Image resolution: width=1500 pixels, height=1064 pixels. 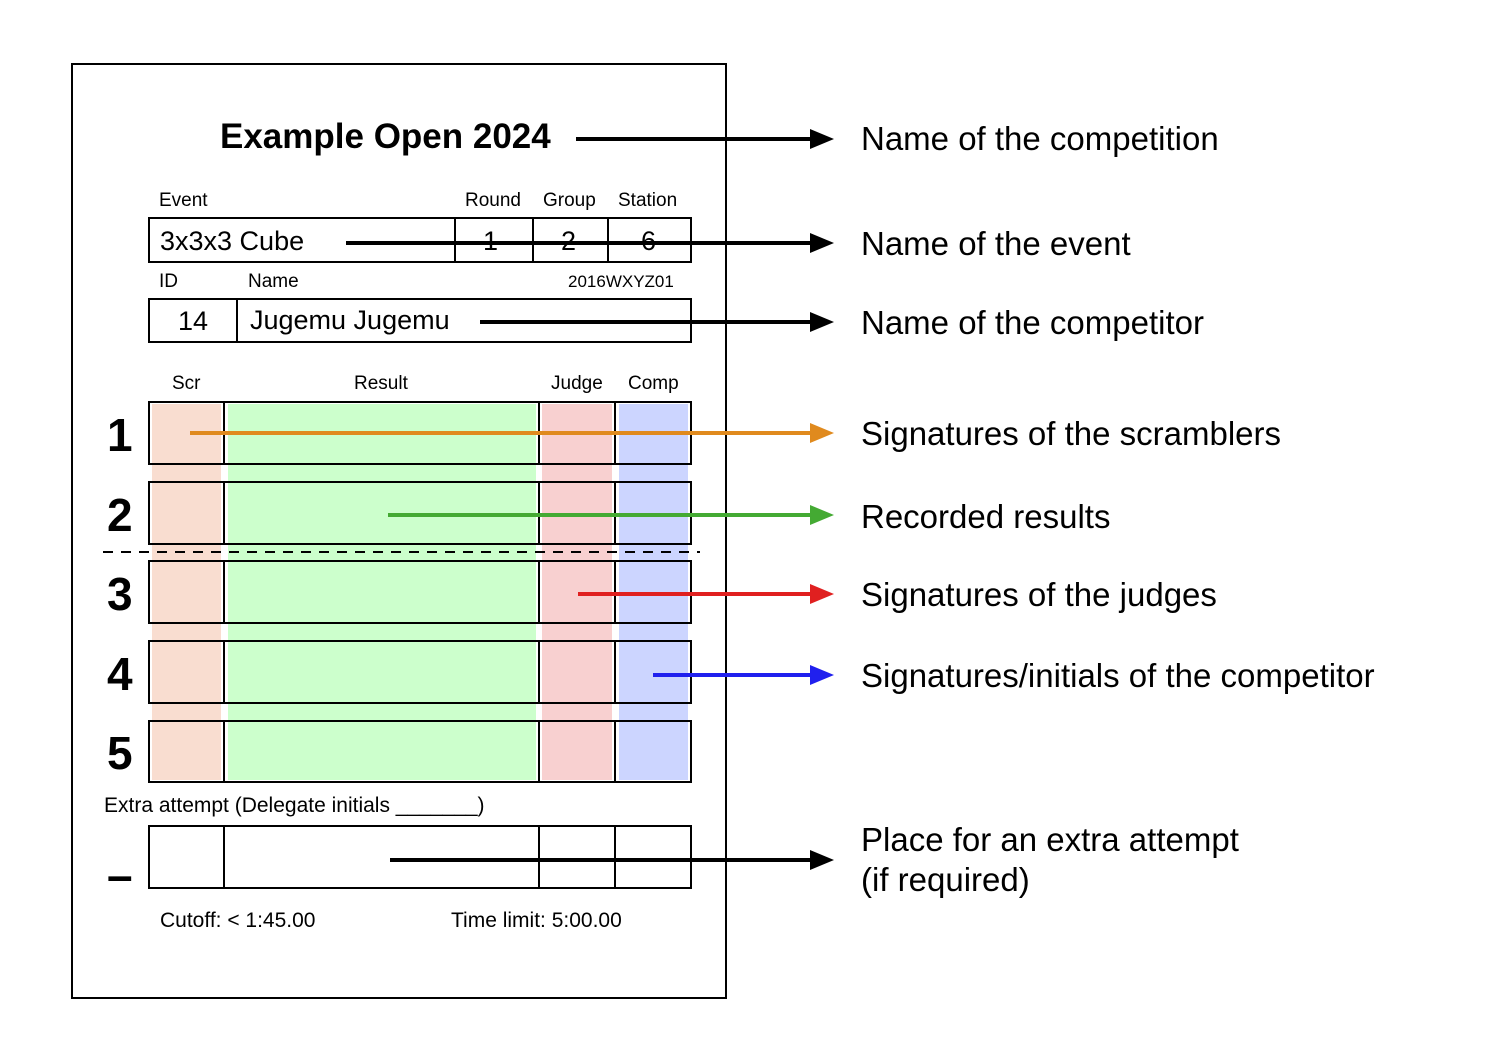 What do you see at coordinates (621, 281) in the screenshot?
I see `wca-id: 2016WXYZ01` at bounding box center [621, 281].